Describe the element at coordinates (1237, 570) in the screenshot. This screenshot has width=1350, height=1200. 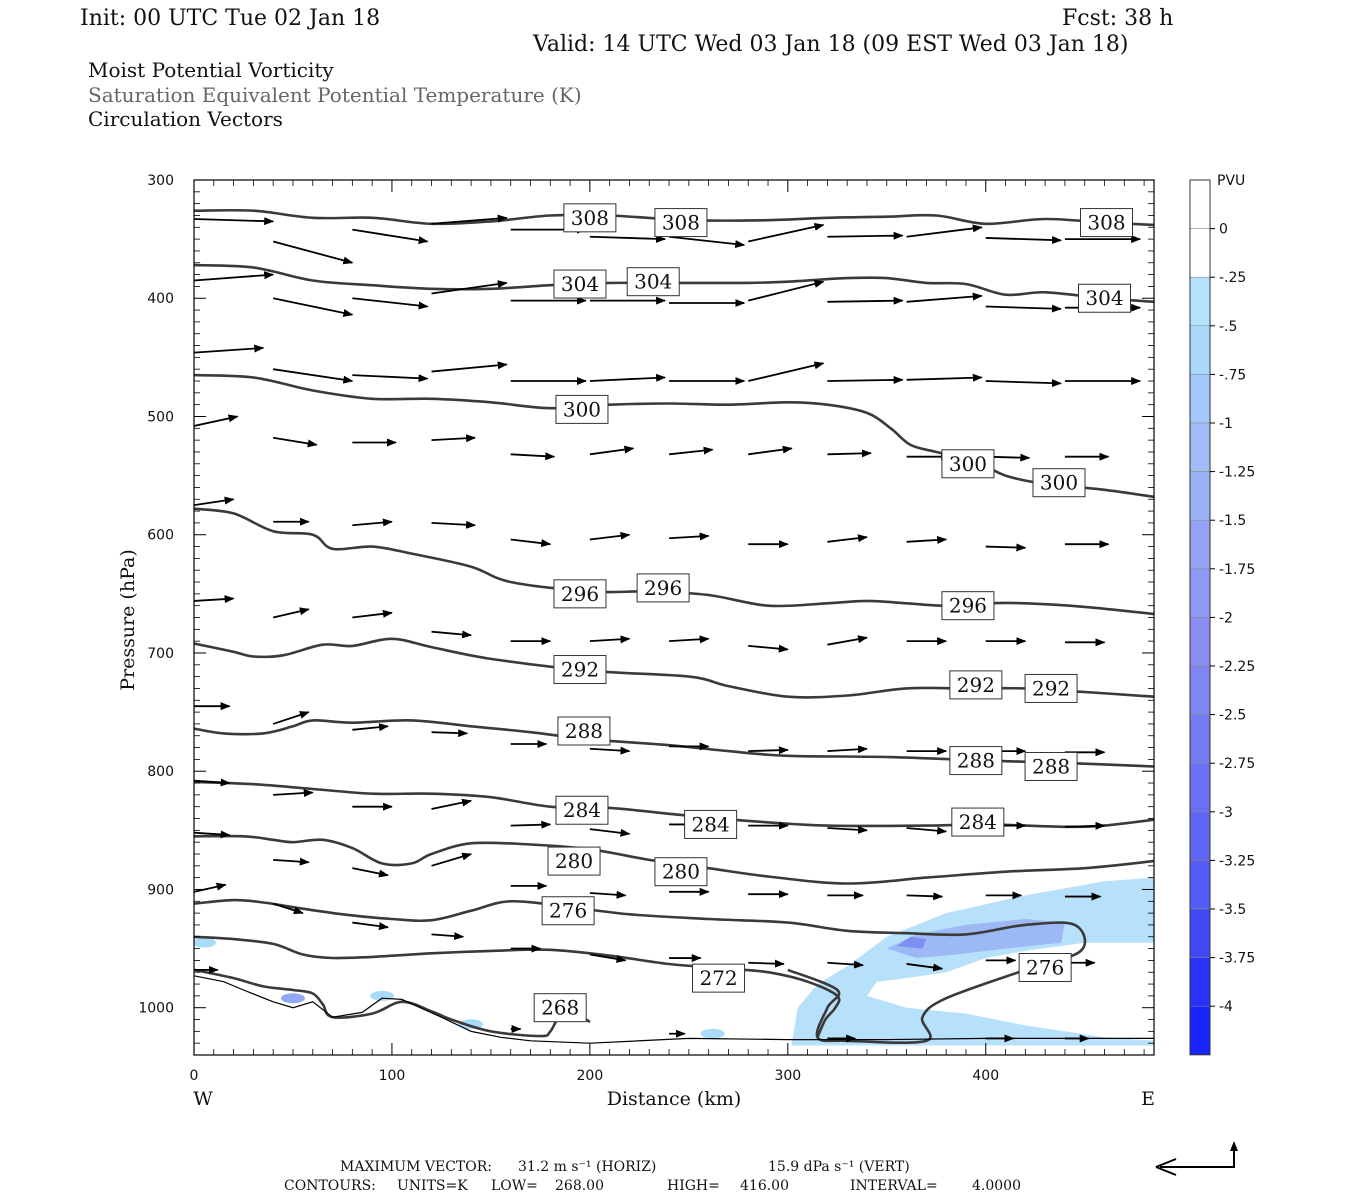
I see `colorbar-tick-label: -1.75` at that location.